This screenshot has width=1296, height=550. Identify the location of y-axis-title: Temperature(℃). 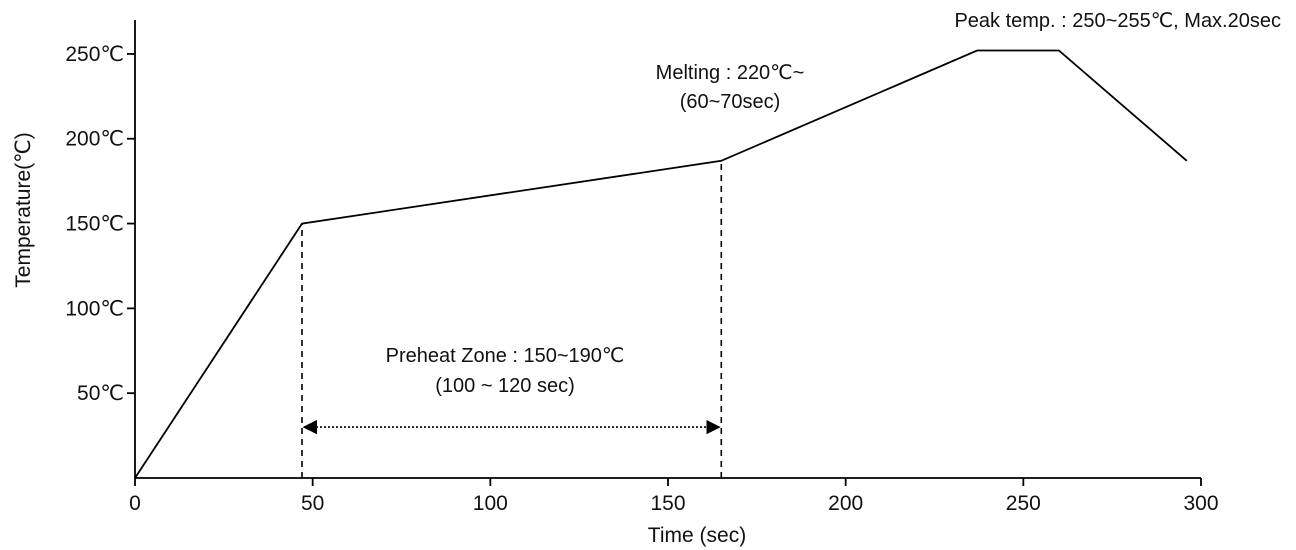
(23, 209).